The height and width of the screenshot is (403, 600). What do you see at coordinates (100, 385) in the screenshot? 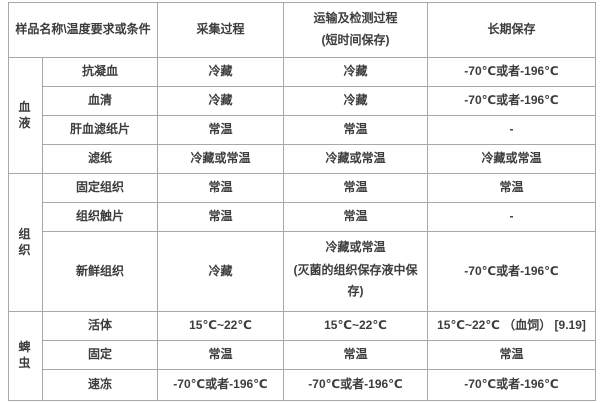
I see `sample-name: 速冻` at bounding box center [100, 385].